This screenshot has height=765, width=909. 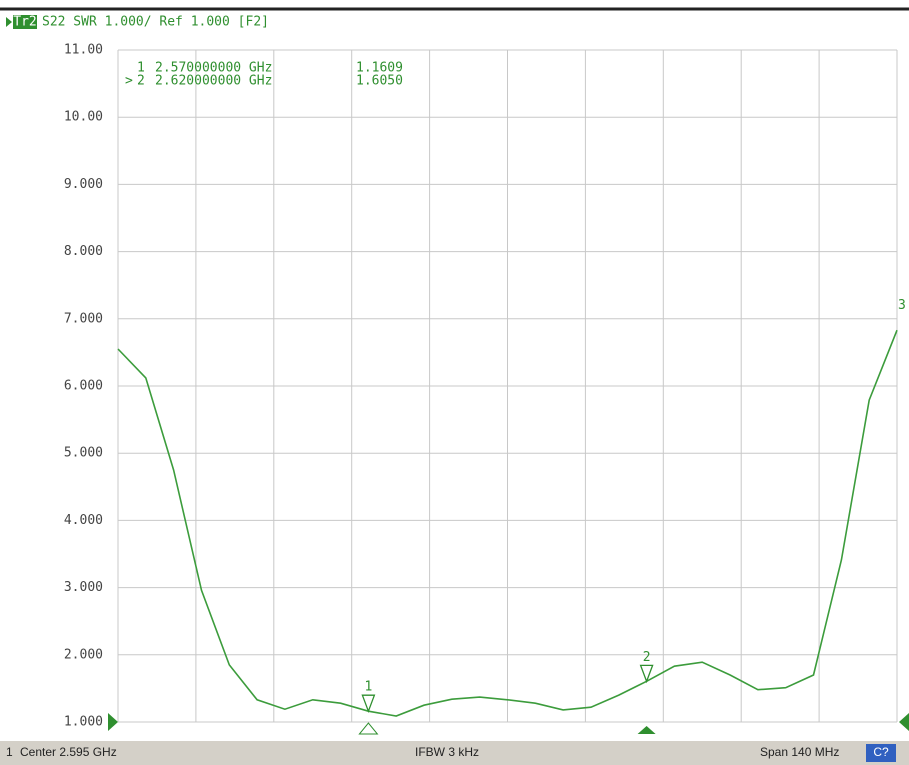 What do you see at coordinates (379, 68) in the screenshot?
I see `marker-value: 1.1609` at bounding box center [379, 68].